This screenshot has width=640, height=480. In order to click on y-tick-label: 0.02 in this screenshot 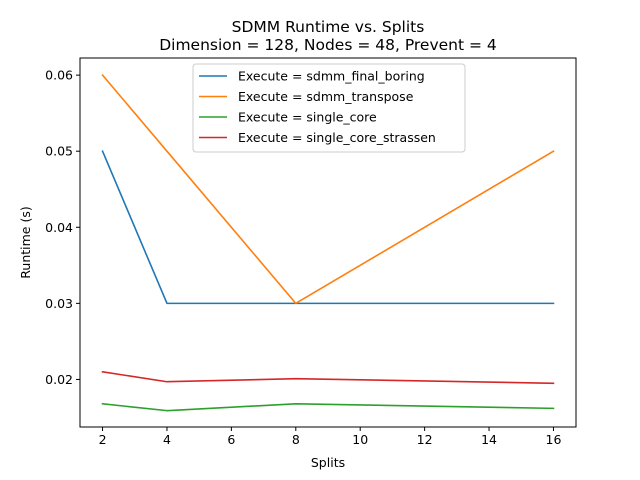, I will do `click(59, 379)`.